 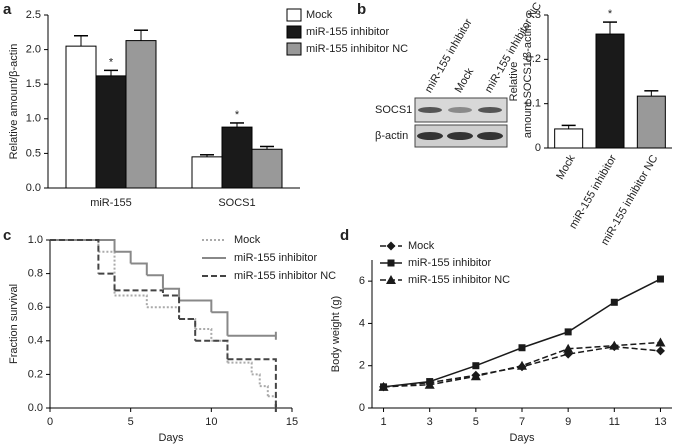 I want to click on y-tick-label: 0.6, so click(x=35, y=307).